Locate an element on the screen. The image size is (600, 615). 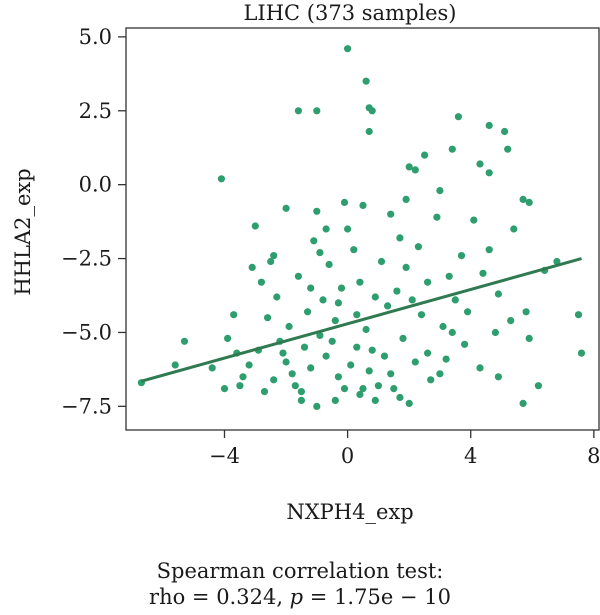
y-tick-label: −5.0 is located at coordinates (86, 332).